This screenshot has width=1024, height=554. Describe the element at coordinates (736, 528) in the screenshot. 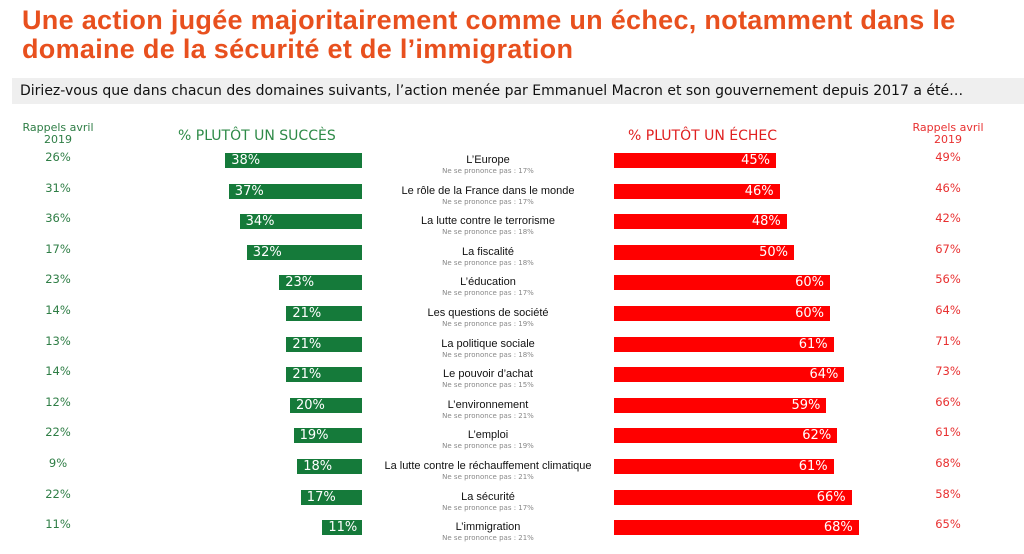

I see `failure-bar: 68%` at that location.